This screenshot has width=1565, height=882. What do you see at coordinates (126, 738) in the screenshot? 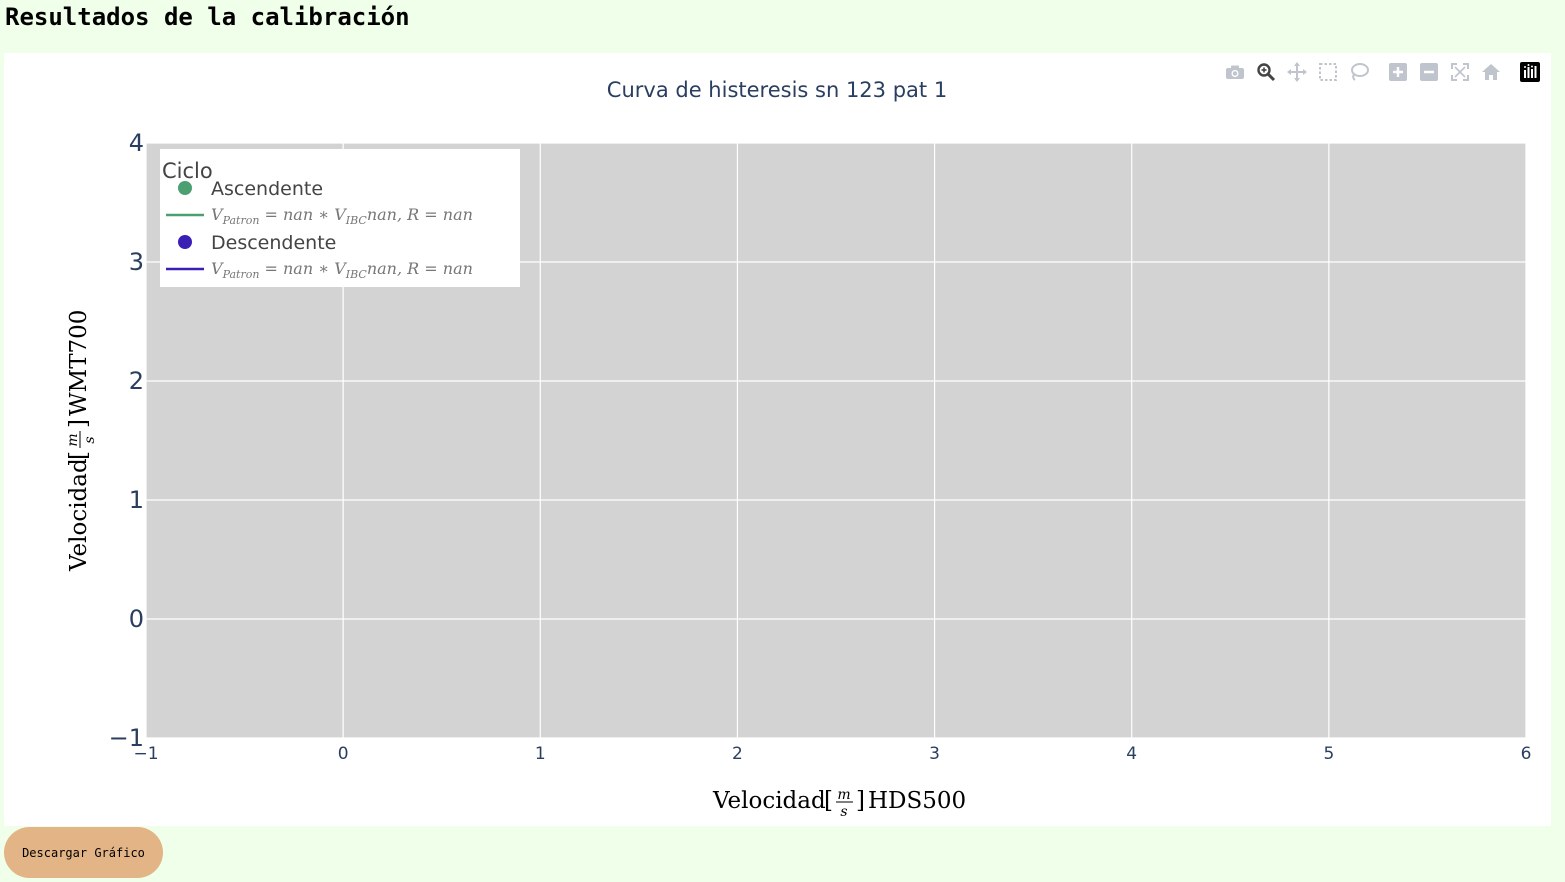
I see `y-tick-label: −1` at bounding box center [126, 738].